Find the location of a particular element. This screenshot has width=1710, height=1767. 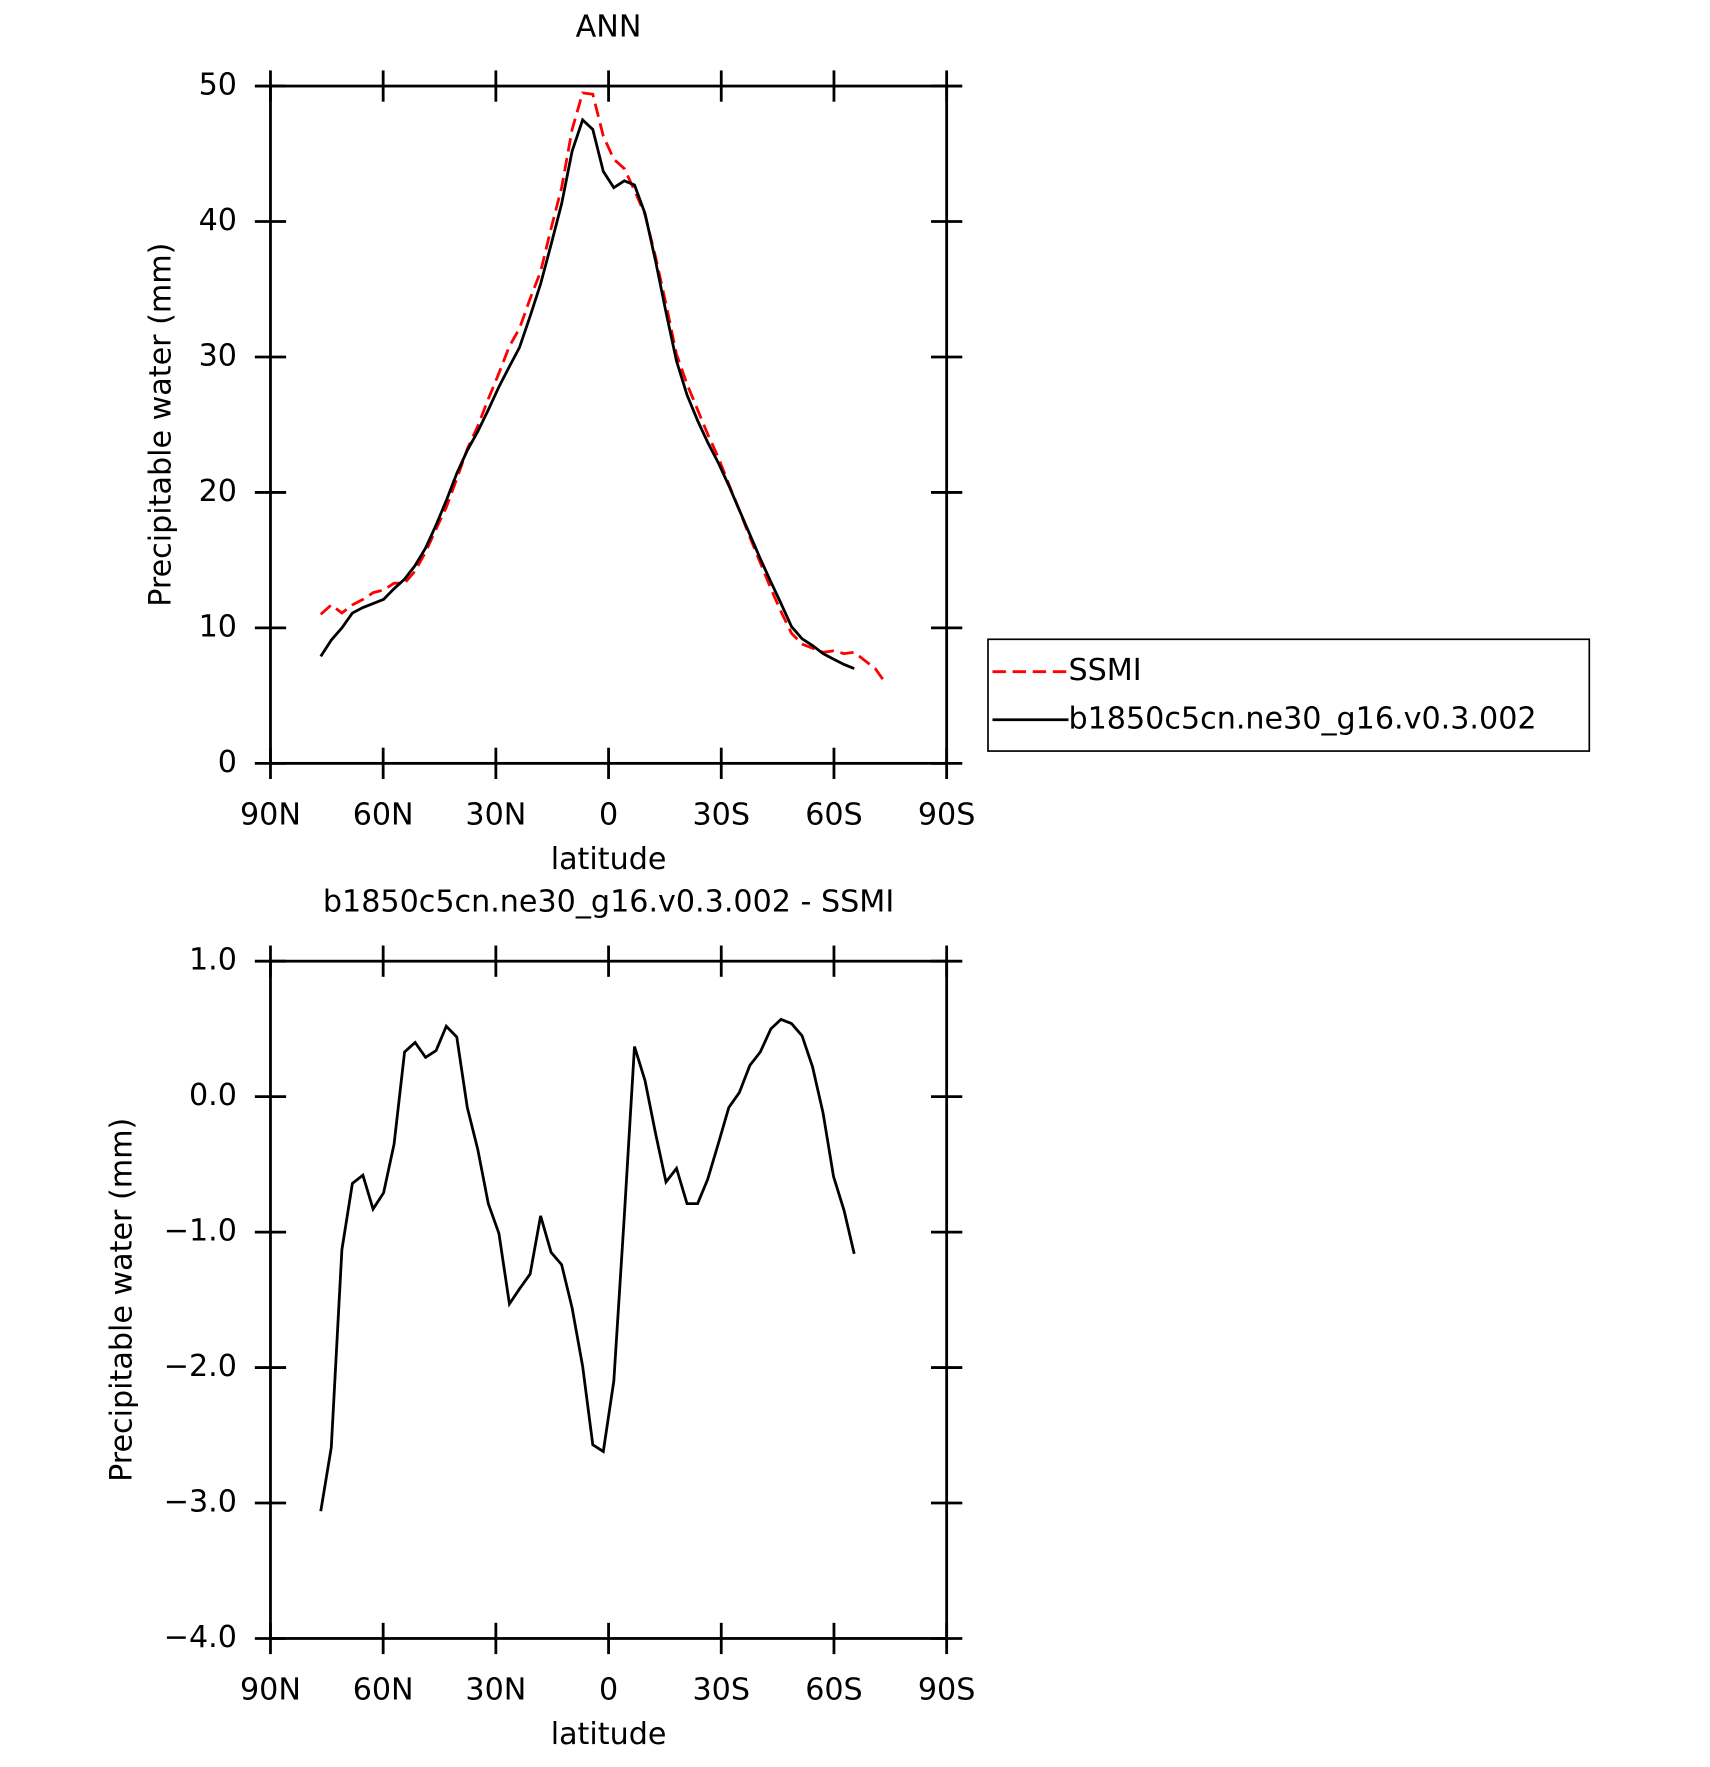

y-tick-label: 0.0 is located at coordinates (213, 1095).